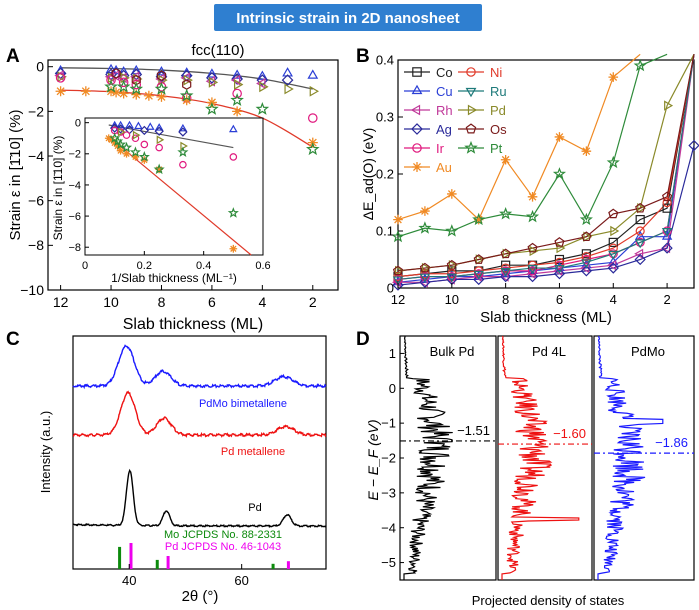 Image resolution: width=699 pixels, height=610 pixels. What do you see at coordinates (444, 129) in the screenshot?
I see `legend-label-ag: Ag` at bounding box center [444, 129].